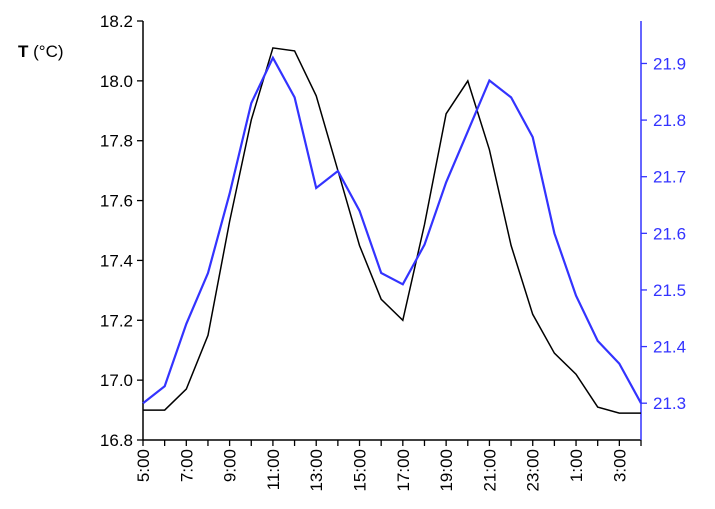  Describe the element at coordinates (669, 63) in the screenshot. I see `right-axis-tick-label: 21.9` at that location.